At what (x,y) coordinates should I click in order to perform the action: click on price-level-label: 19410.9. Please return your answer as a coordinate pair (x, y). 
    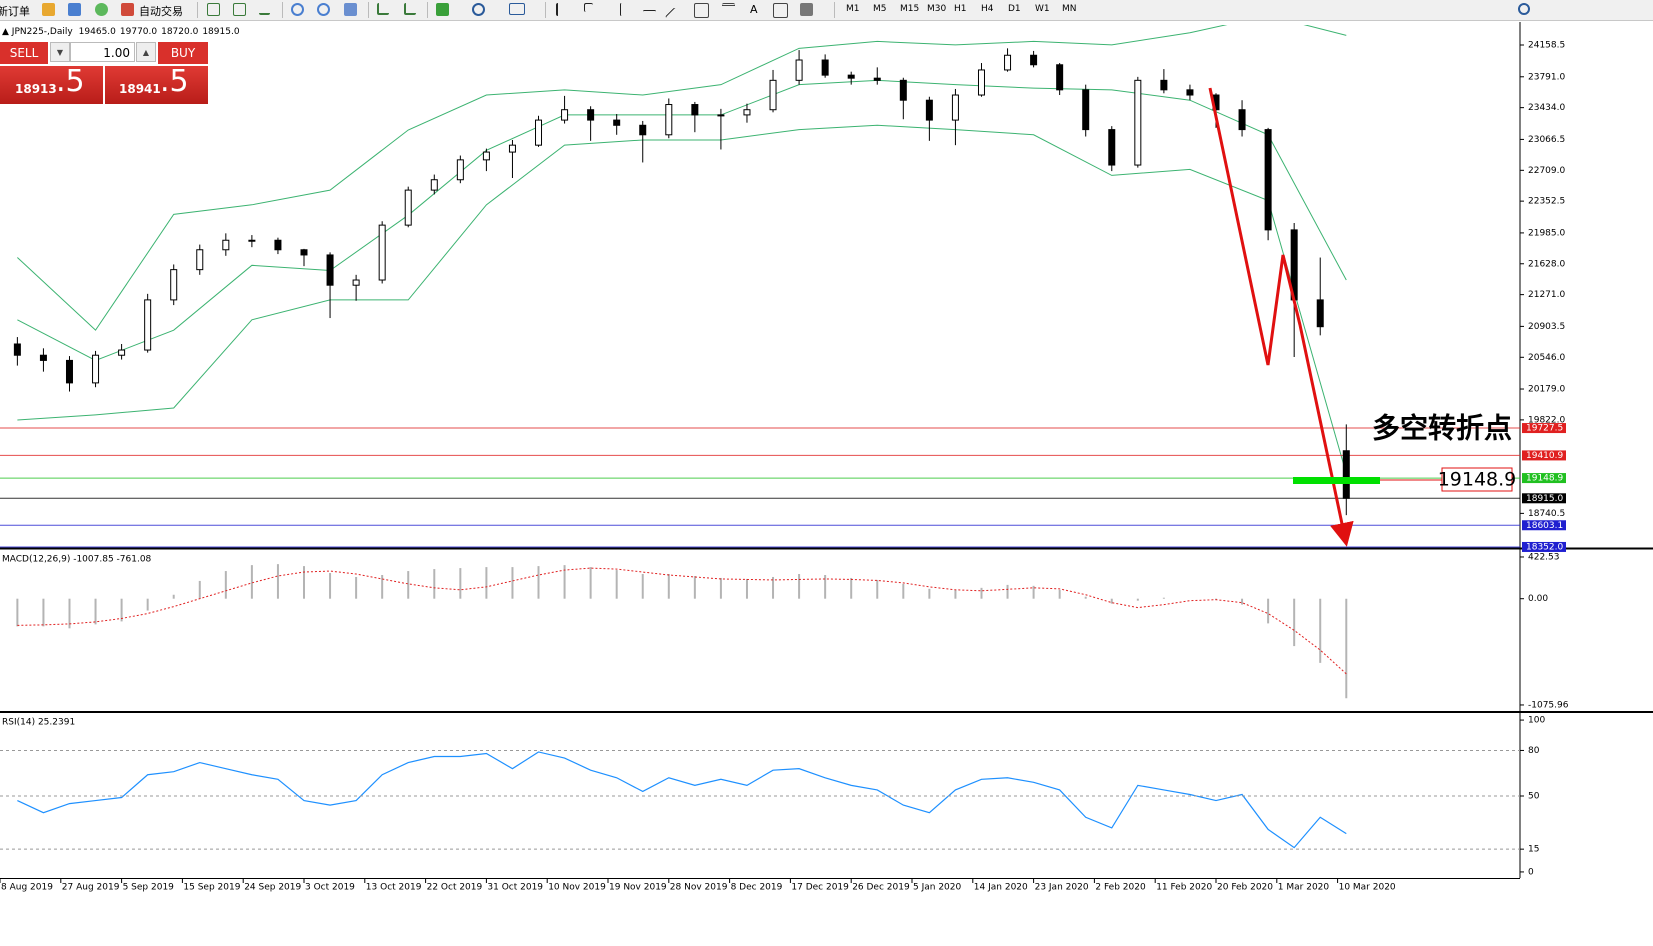
    Looking at the image, I should click on (1544, 456).